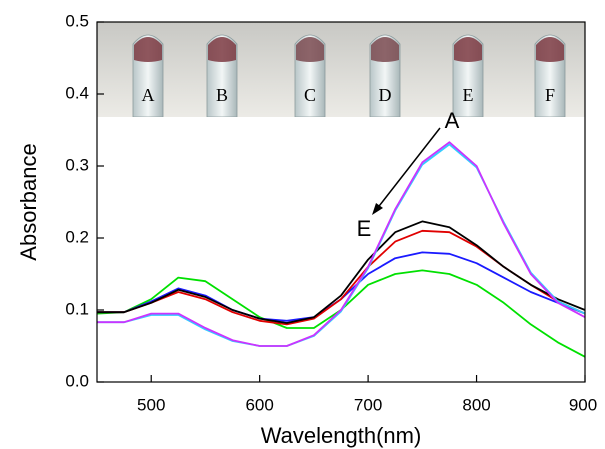 This screenshot has width=605, height=449. Describe the element at coordinates (77, 92) in the screenshot. I see `y-tick-label: 0.4` at that location.